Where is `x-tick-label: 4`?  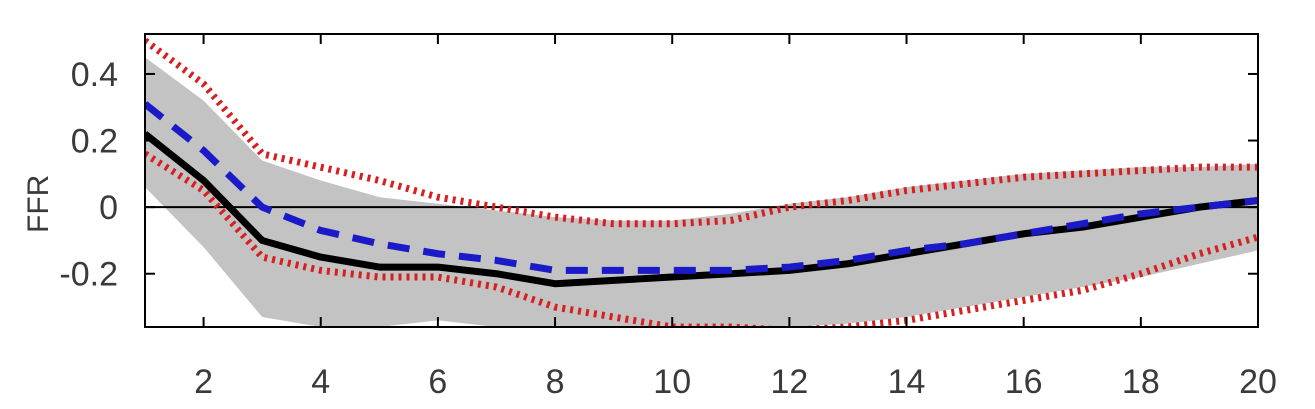 x-tick-label: 4 is located at coordinates (320, 382).